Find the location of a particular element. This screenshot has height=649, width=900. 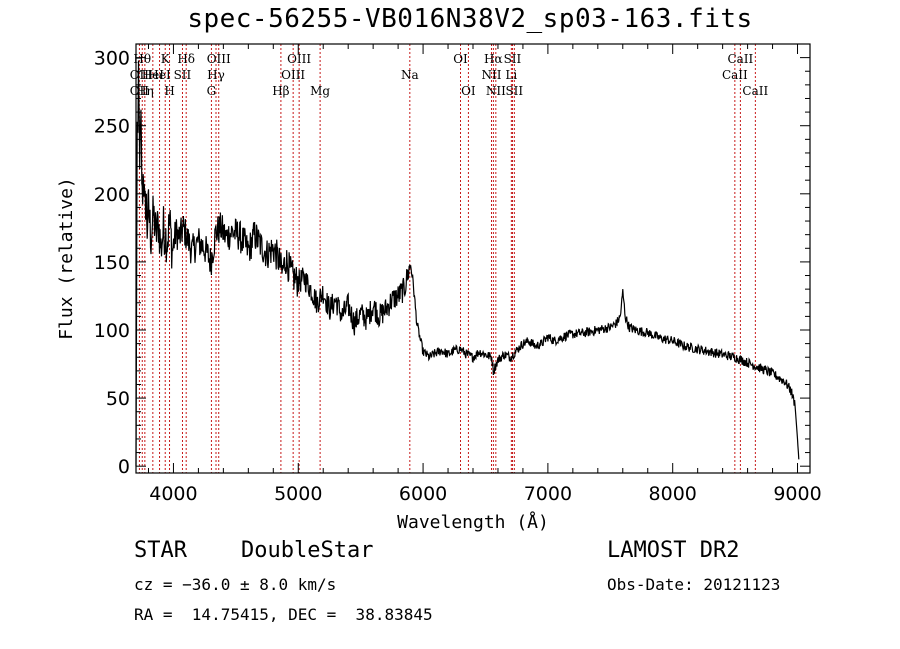

chart-title: spec-56255-VB016N38V2_sp03-163.fits is located at coordinates (470, 19).